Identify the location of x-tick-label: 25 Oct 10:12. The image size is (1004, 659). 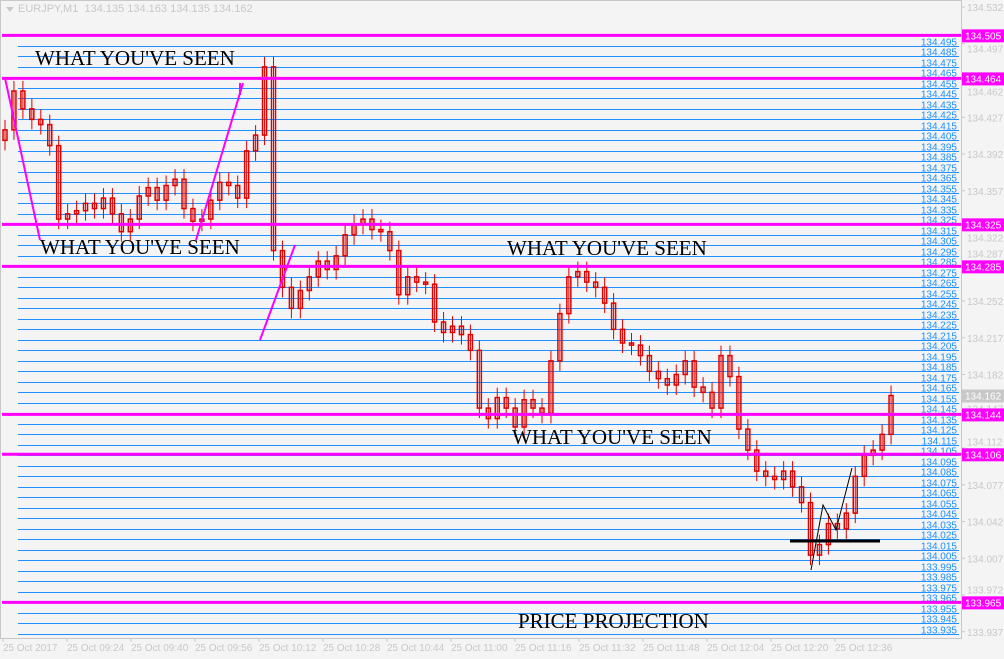
(288, 648).